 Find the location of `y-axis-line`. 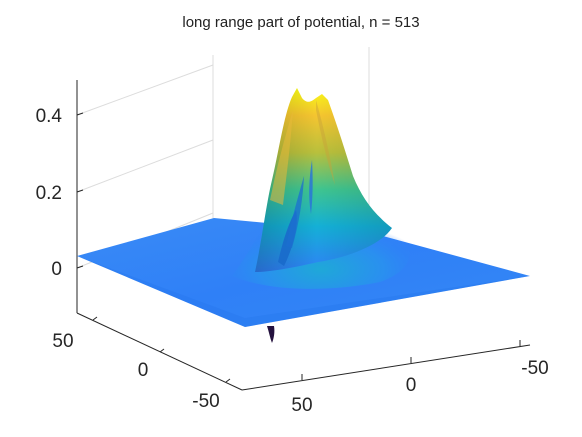

y-axis-line is located at coordinates (159, 351).